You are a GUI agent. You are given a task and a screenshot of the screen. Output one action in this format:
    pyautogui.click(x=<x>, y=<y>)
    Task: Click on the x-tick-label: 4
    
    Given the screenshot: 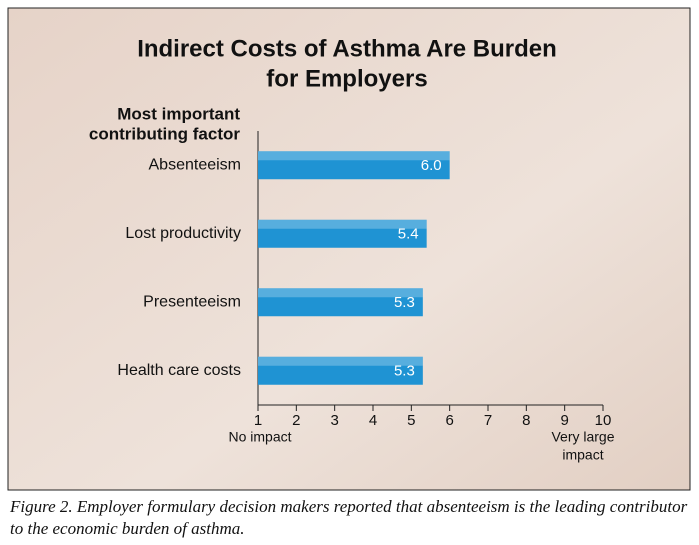 What is the action you would take?
    pyautogui.click(x=373, y=420)
    